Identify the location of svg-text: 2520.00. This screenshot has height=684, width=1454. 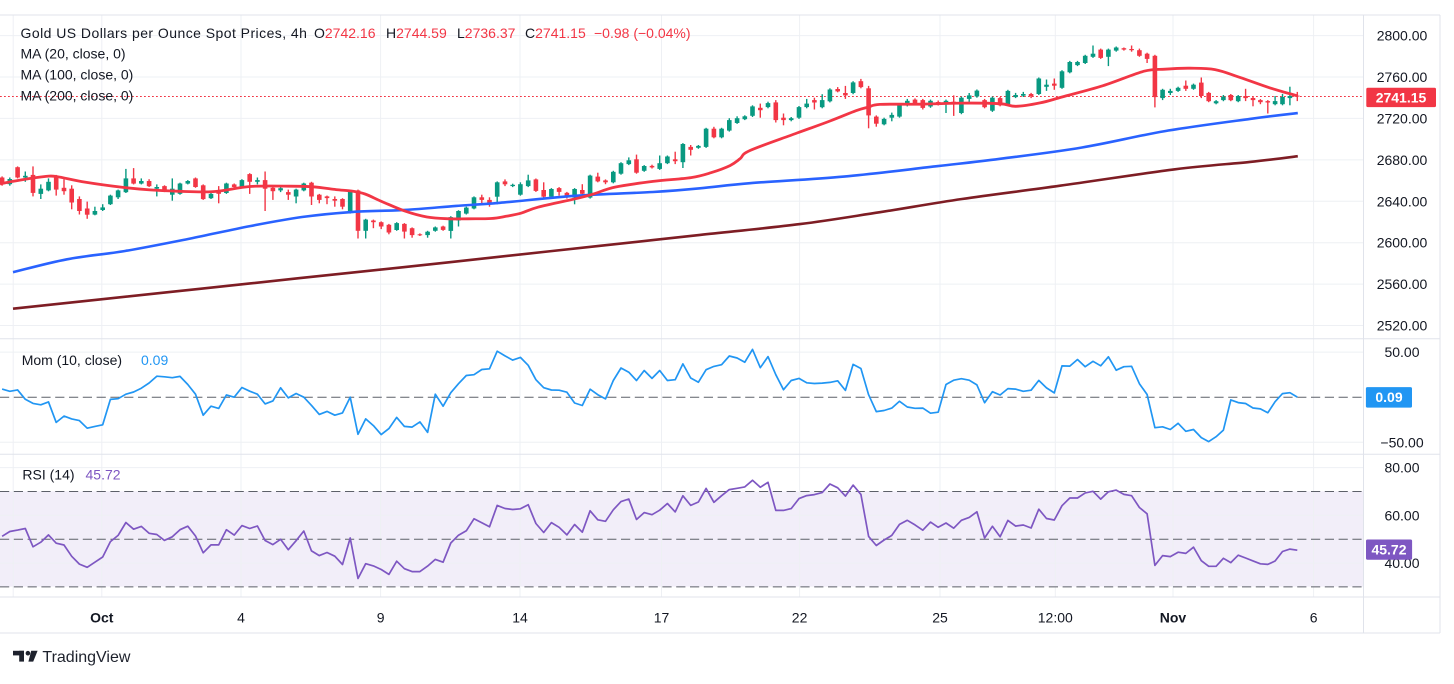
(1402, 326).